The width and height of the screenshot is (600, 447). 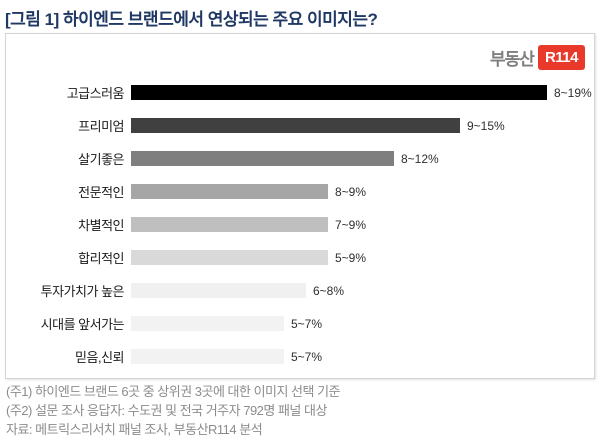 What do you see at coordinates (329, 290) in the screenshot?
I see `value-label: 6~8%` at bounding box center [329, 290].